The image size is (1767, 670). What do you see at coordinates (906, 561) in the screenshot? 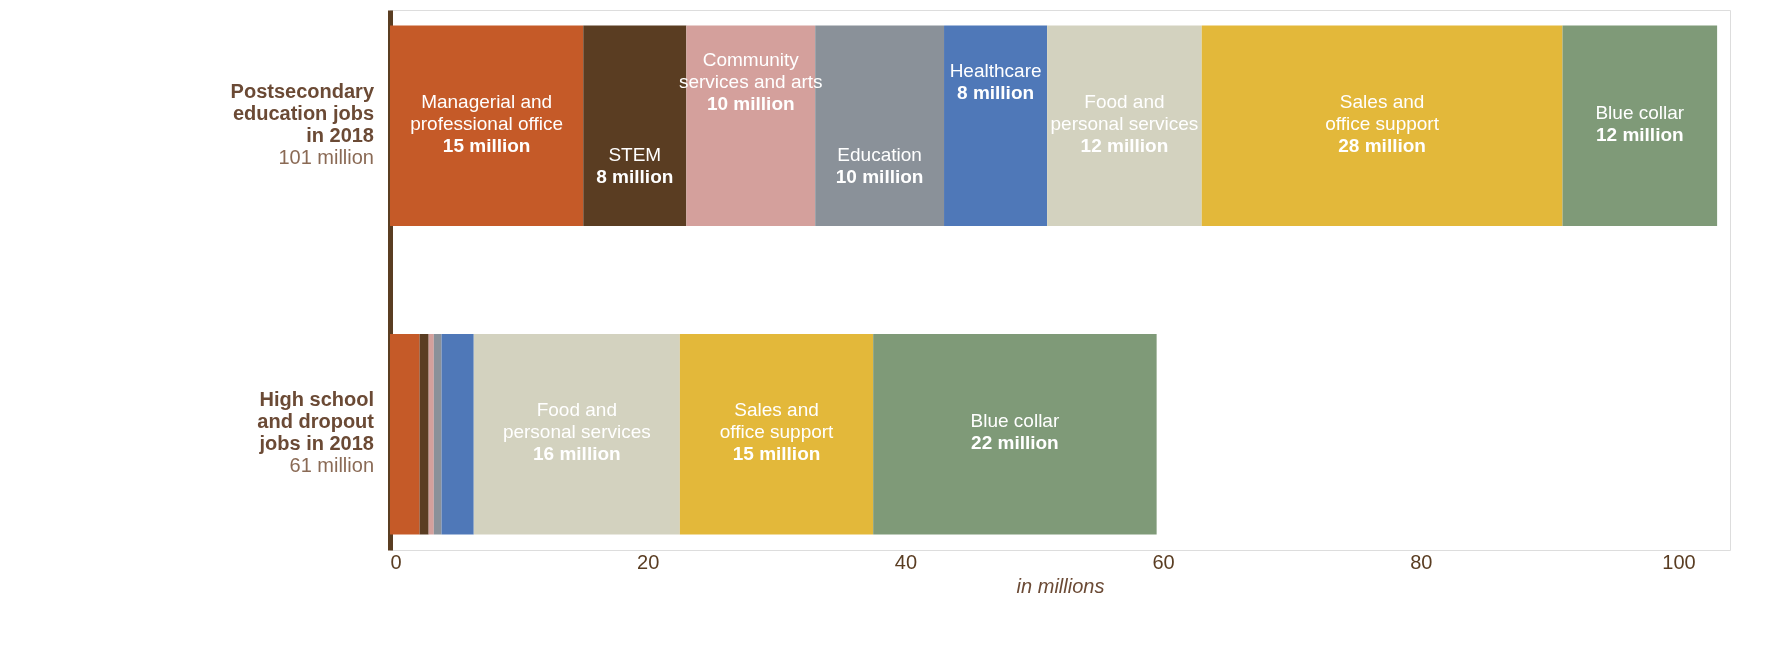
I see `x-tick-label: 40` at bounding box center [906, 561].